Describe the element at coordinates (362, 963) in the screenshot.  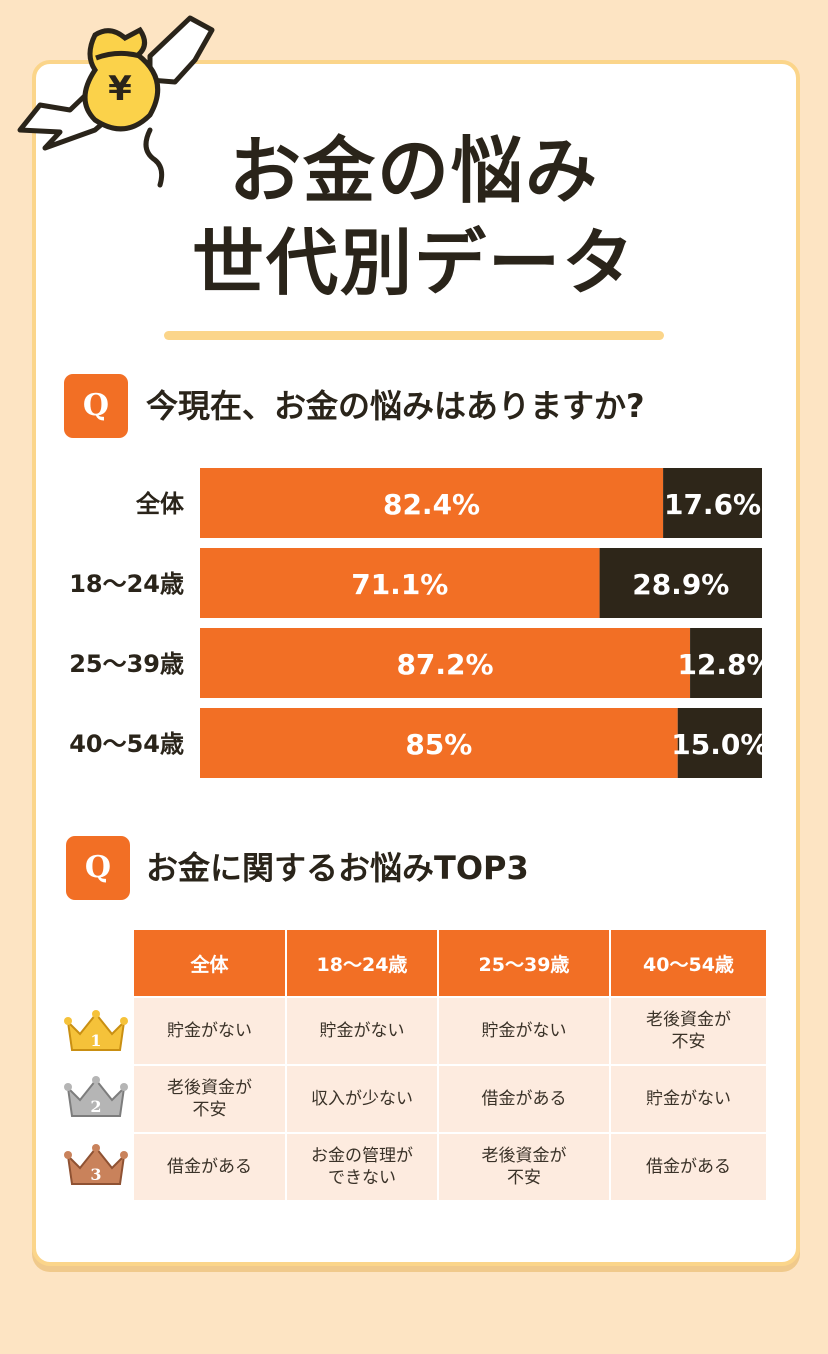
I see `ranking-header-cell: 18〜24歳` at that location.